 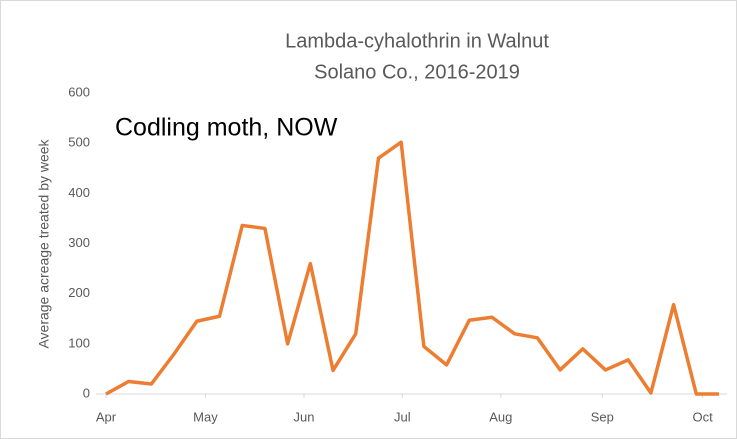 What do you see at coordinates (417, 72) in the screenshot?
I see `chart-subtitle: Solano Co., 2016-2019` at bounding box center [417, 72].